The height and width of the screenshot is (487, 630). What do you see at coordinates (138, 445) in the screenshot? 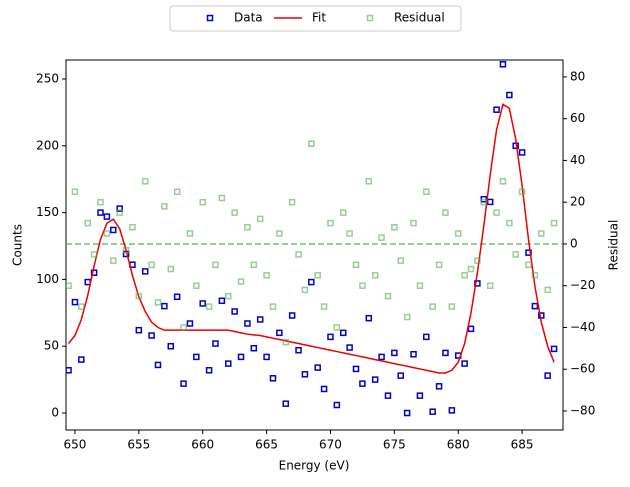
I see `x-tick-label: 655` at bounding box center [138, 445].